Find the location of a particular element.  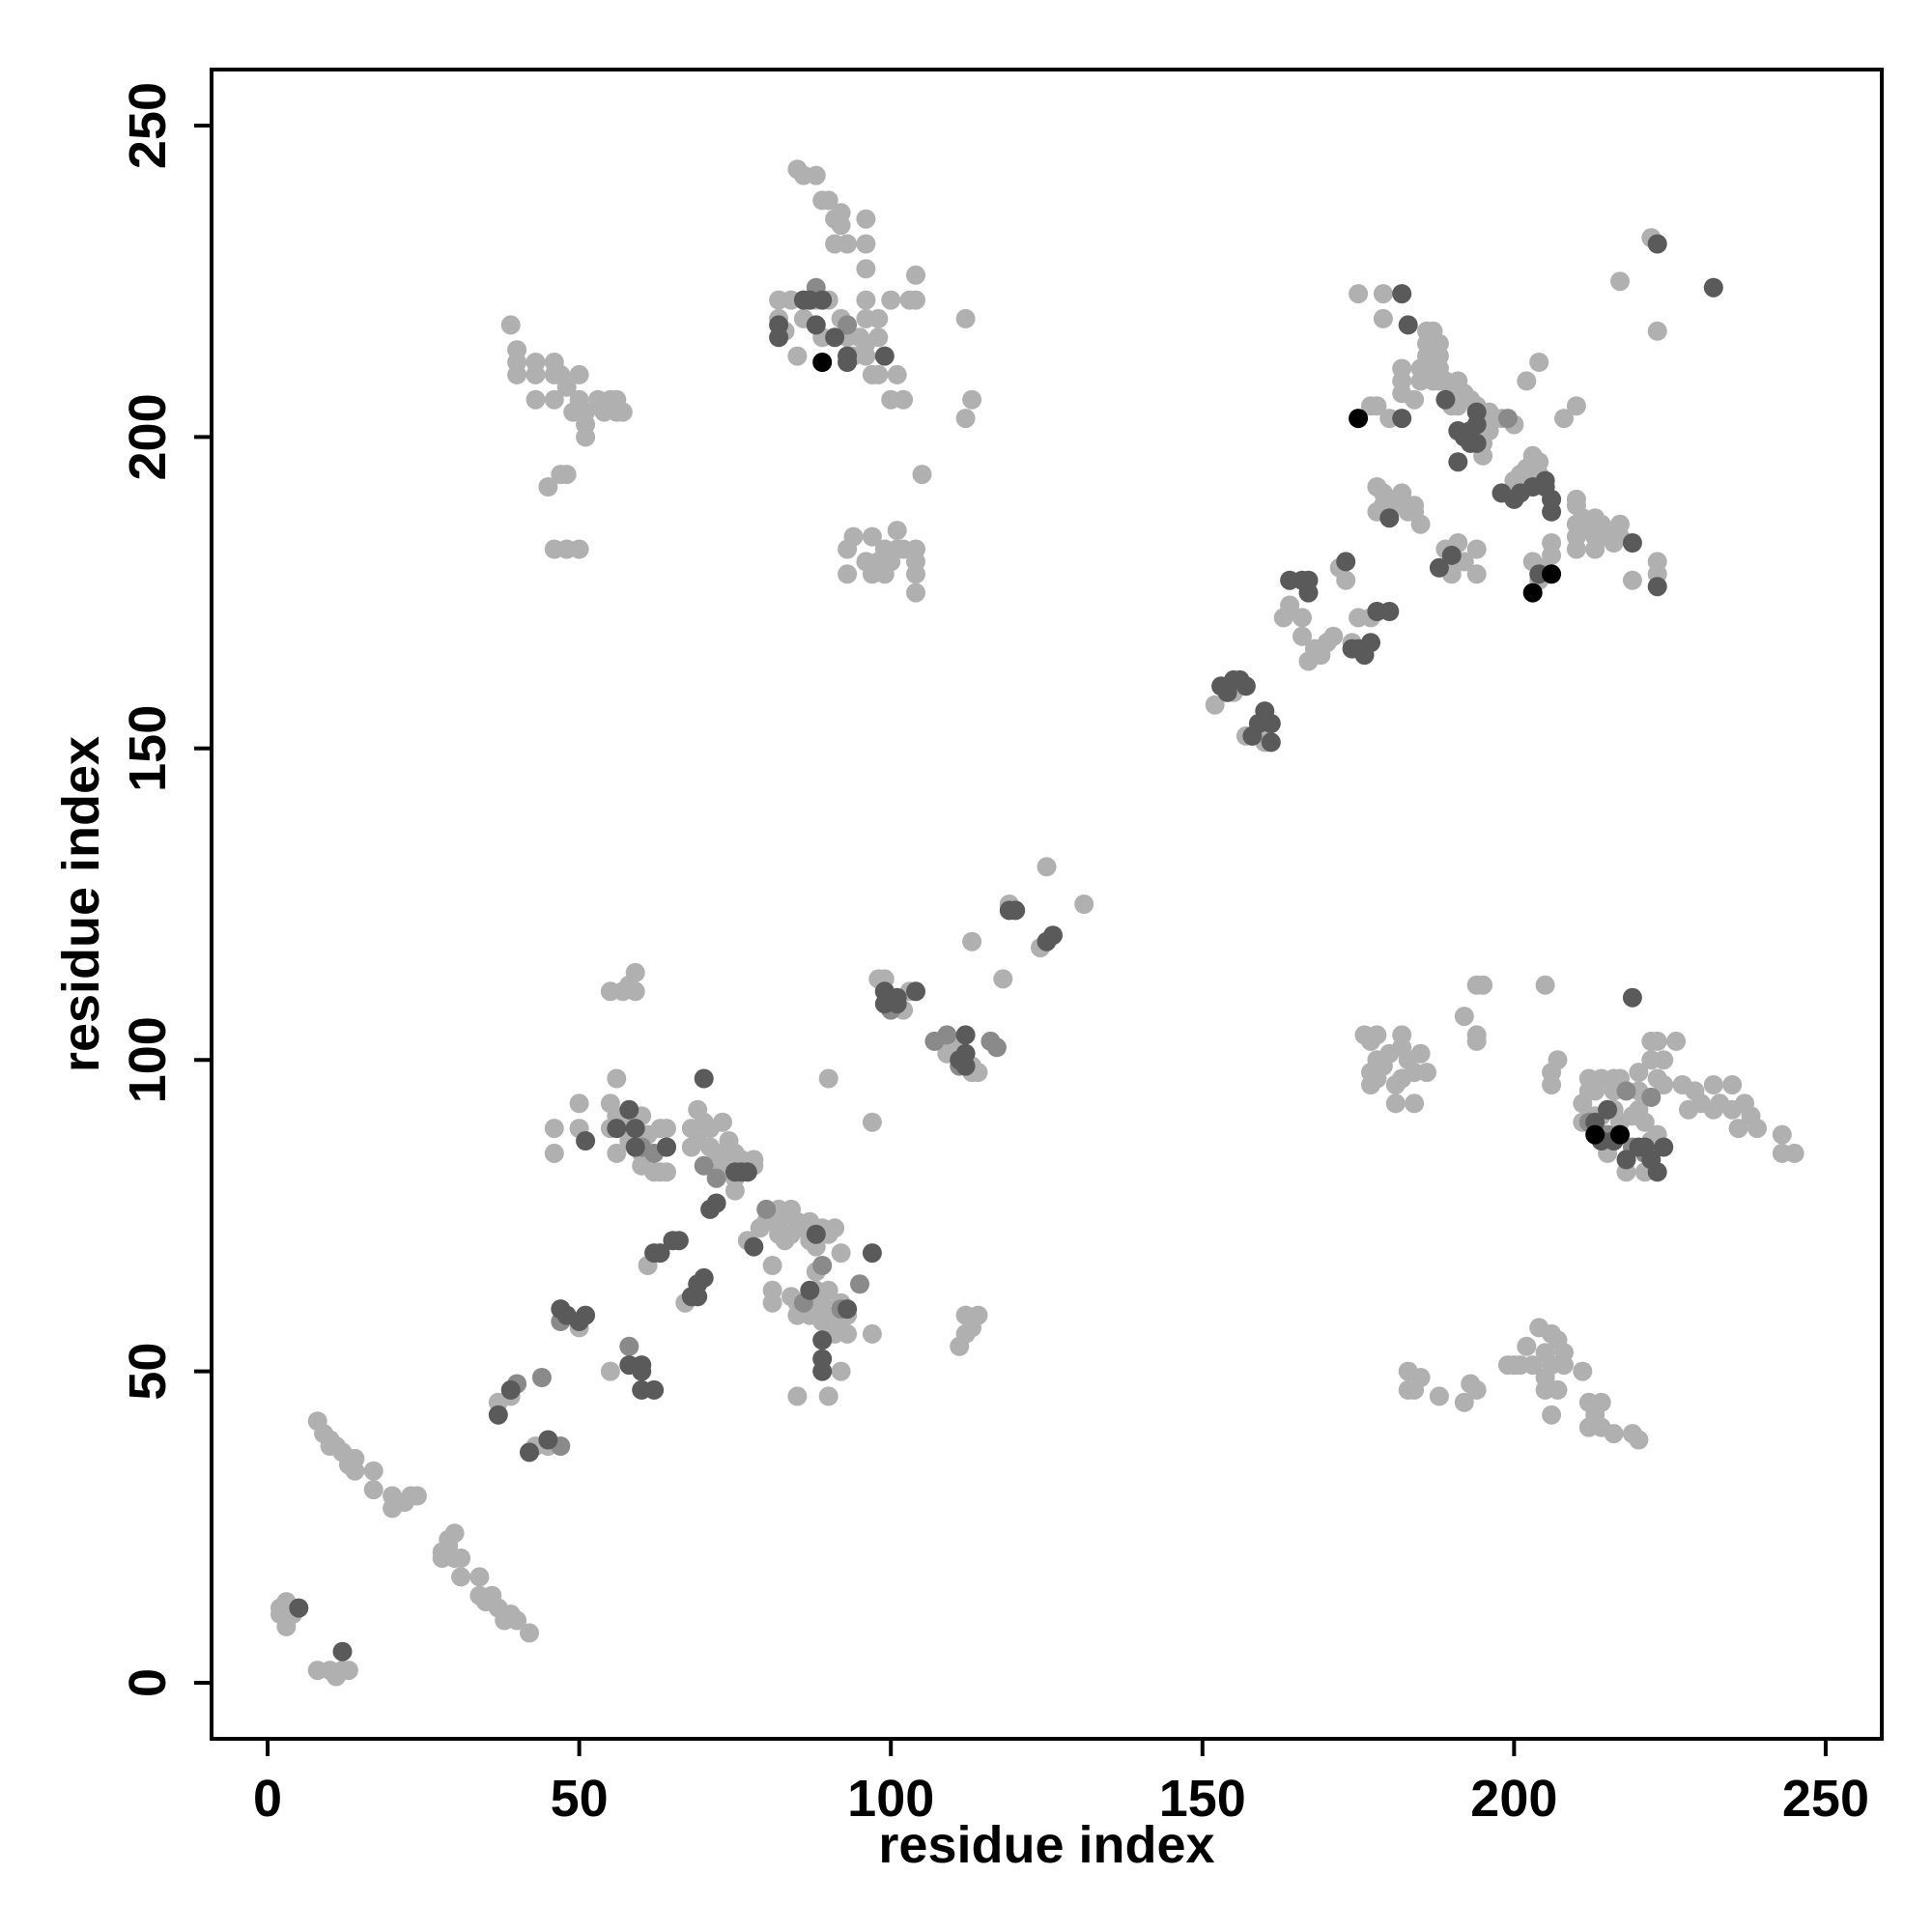

x-tick-label: 200 is located at coordinates (1513, 1799).